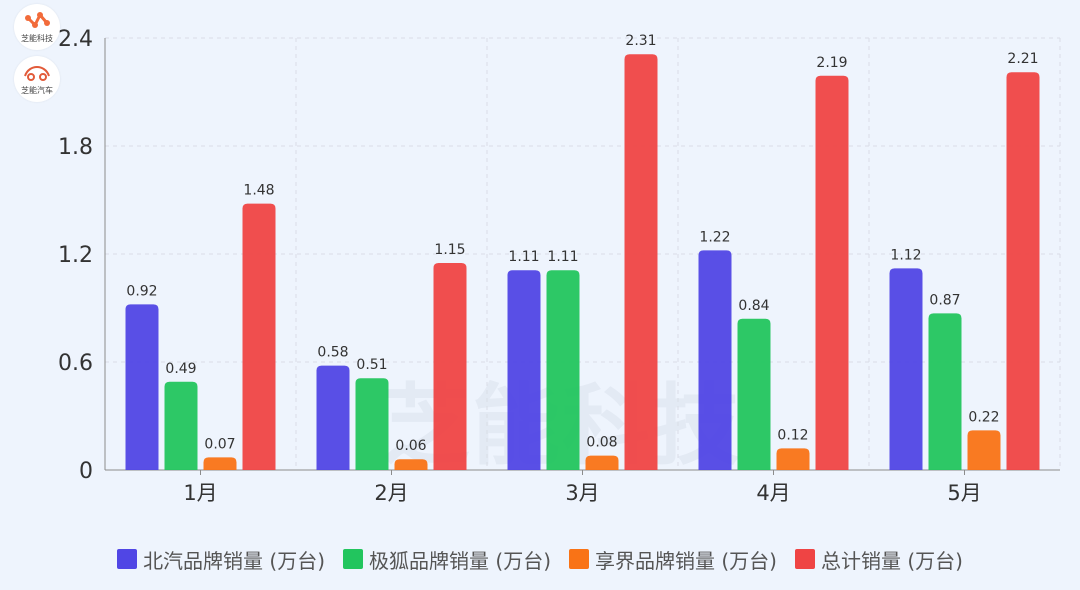 The width and height of the screenshot is (1080, 590). I want to click on car-logo-icon, so click(37, 73).